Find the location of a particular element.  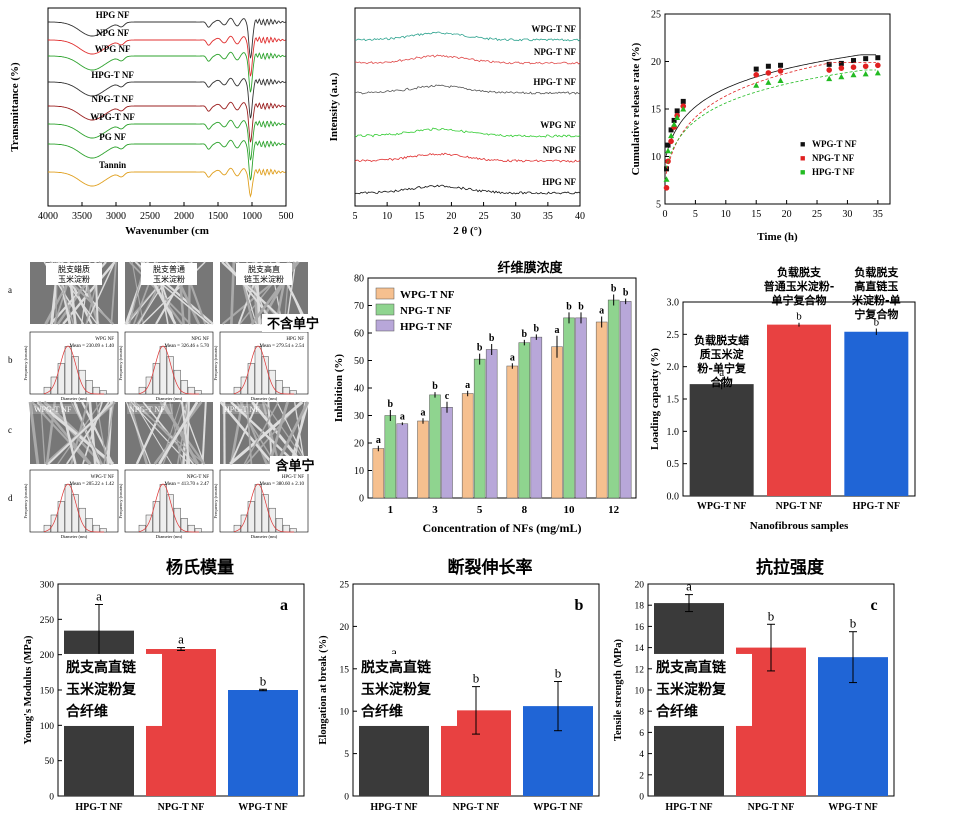

xrd-xtick-label: 5 is located at coordinates (355, 216).